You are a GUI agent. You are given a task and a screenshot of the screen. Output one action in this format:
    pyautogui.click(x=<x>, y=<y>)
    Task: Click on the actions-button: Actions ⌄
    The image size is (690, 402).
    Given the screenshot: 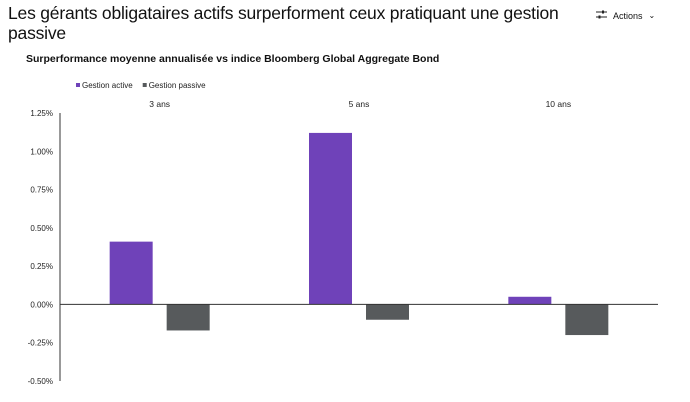 What is the action you would take?
    pyautogui.click(x=625, y=15)
    